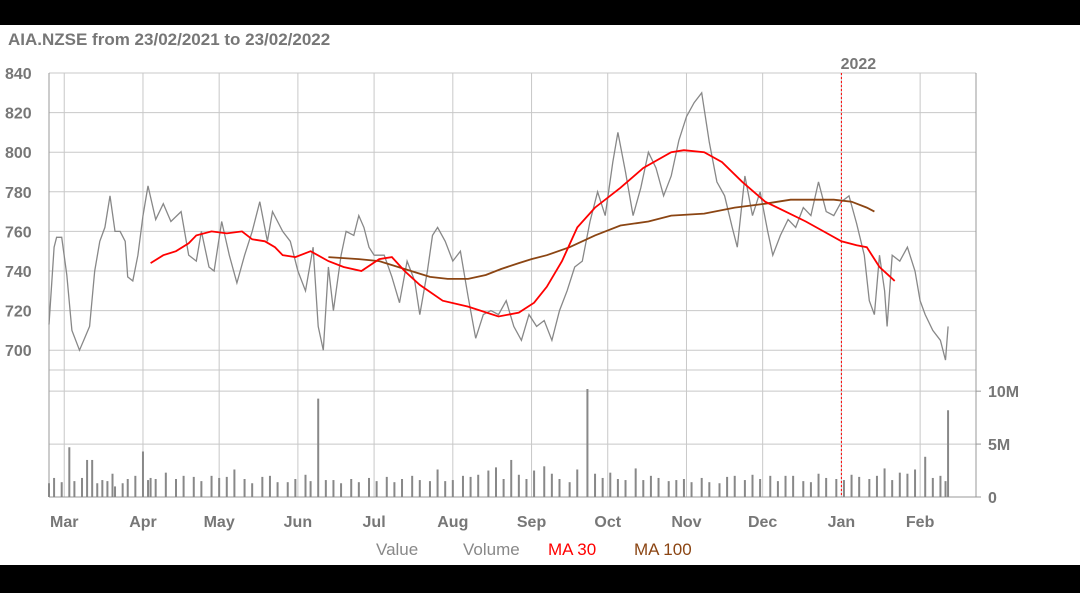 The width and height of the screenshot is (1080, 593). Describe the element at coordinates (18, 312) in the screenshot. I see `y-tick-label: 720` at that location.